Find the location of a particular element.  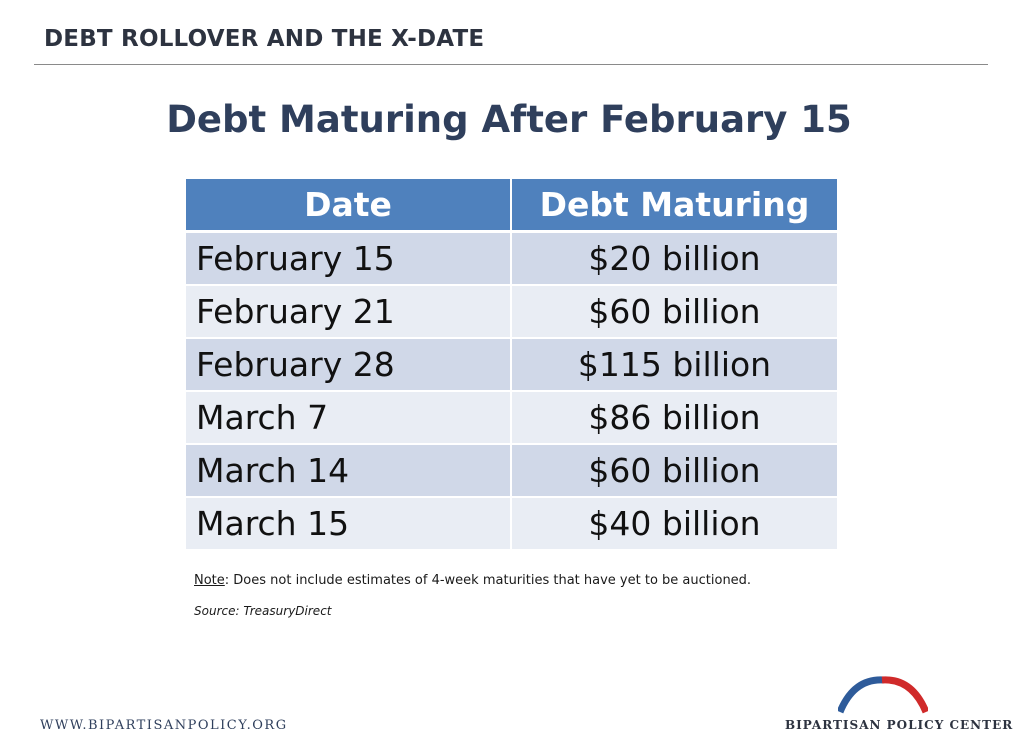

column-header-date: Date is located at coordinates (348, 206).